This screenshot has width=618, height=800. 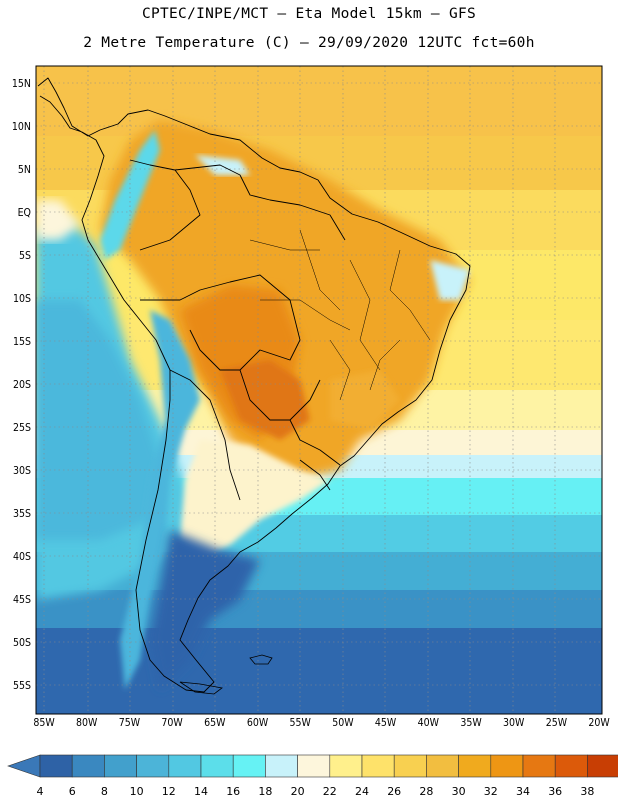 What do you see at coordinates (471, 723) in the screenshot?
I see `lon-tick-label: 35W` at bounding box center [471, 723].